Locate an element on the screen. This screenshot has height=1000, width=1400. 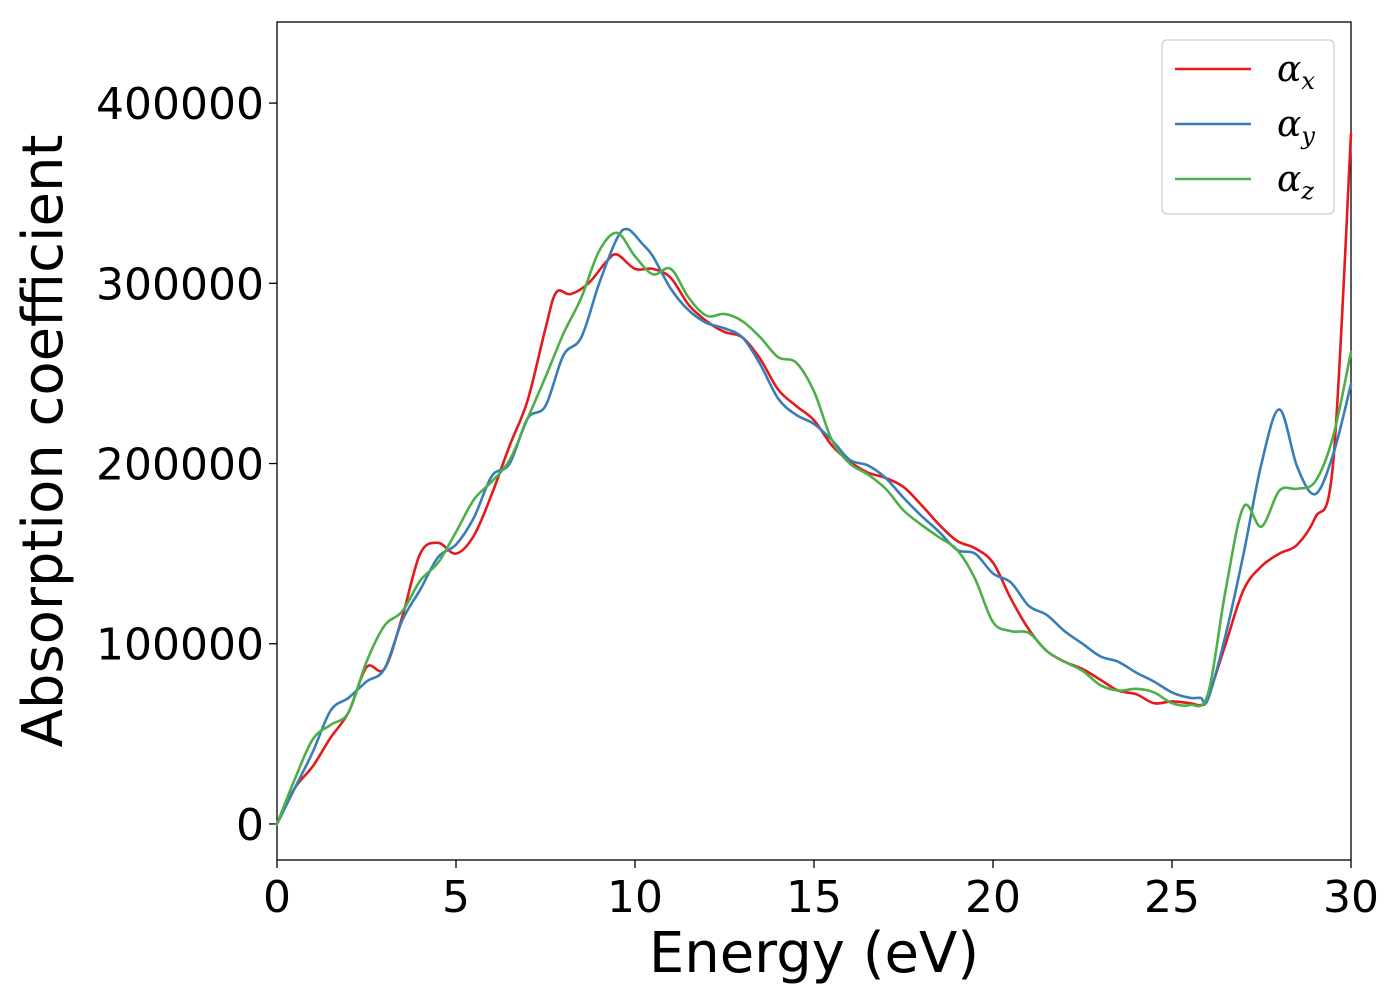
legend-box is located at coordinates (1248, 127).